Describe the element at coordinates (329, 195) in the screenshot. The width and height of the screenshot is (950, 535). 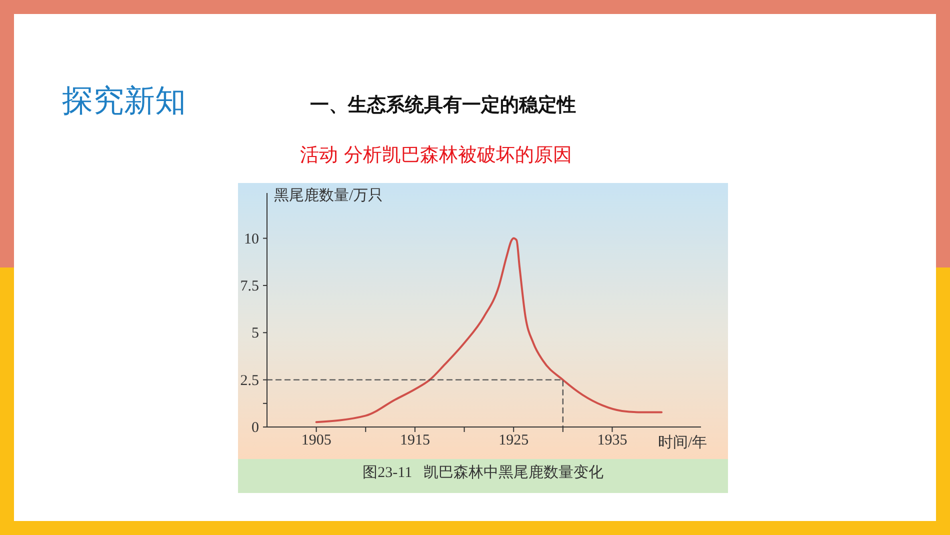
I see `y-axis-title: 黑尾鹿数量/万只` at that location.